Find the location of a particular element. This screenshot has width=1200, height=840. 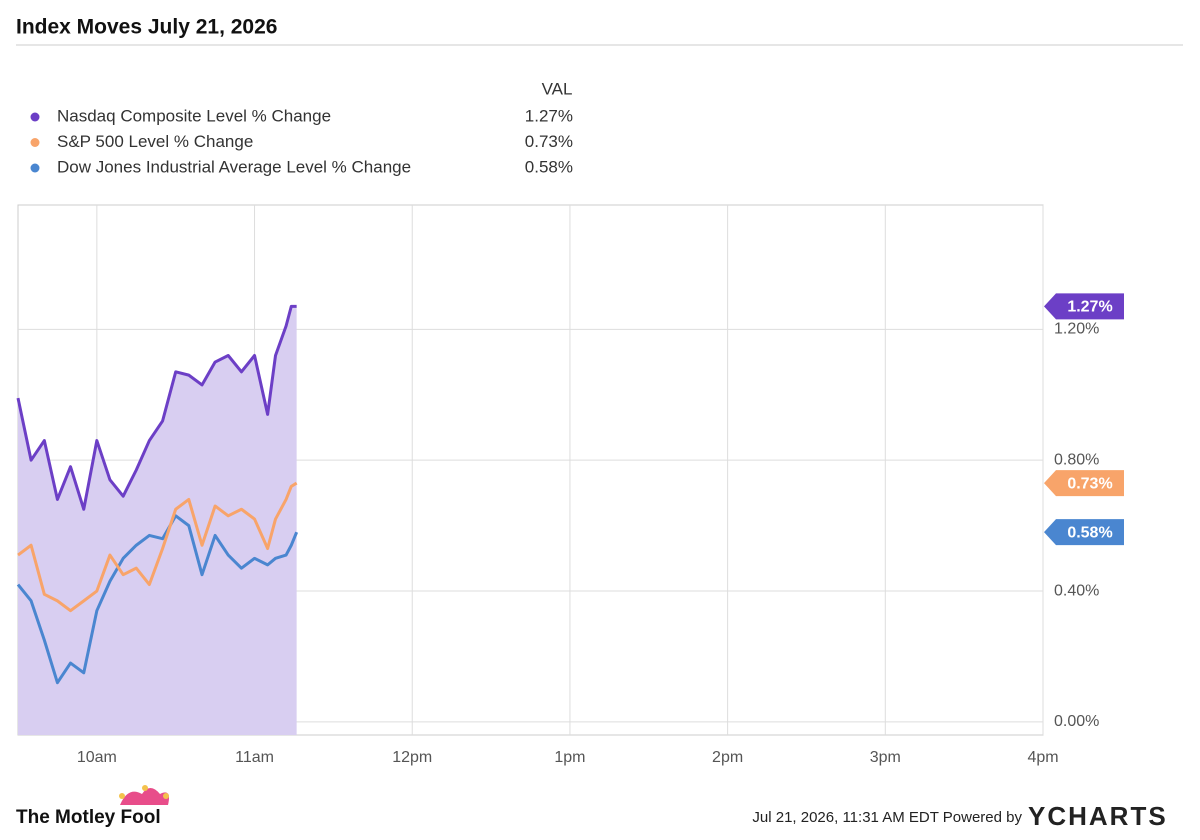

legend-value: 0.73% is located at coordinates (549, 141).